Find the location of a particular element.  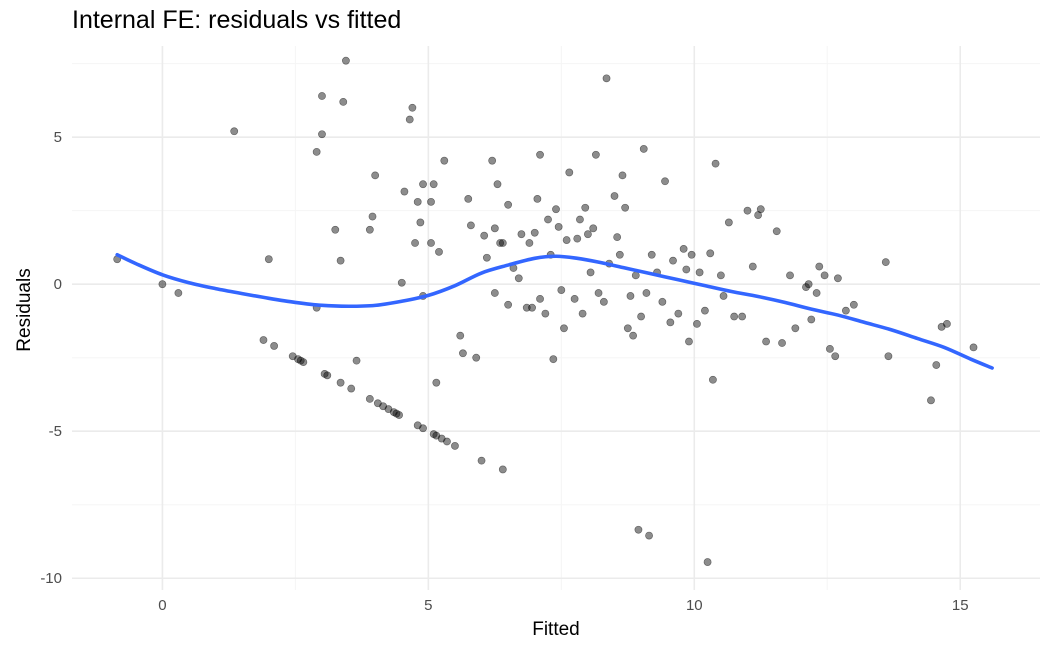

x-tick-label: 0 is located at coordinates (162, 605).